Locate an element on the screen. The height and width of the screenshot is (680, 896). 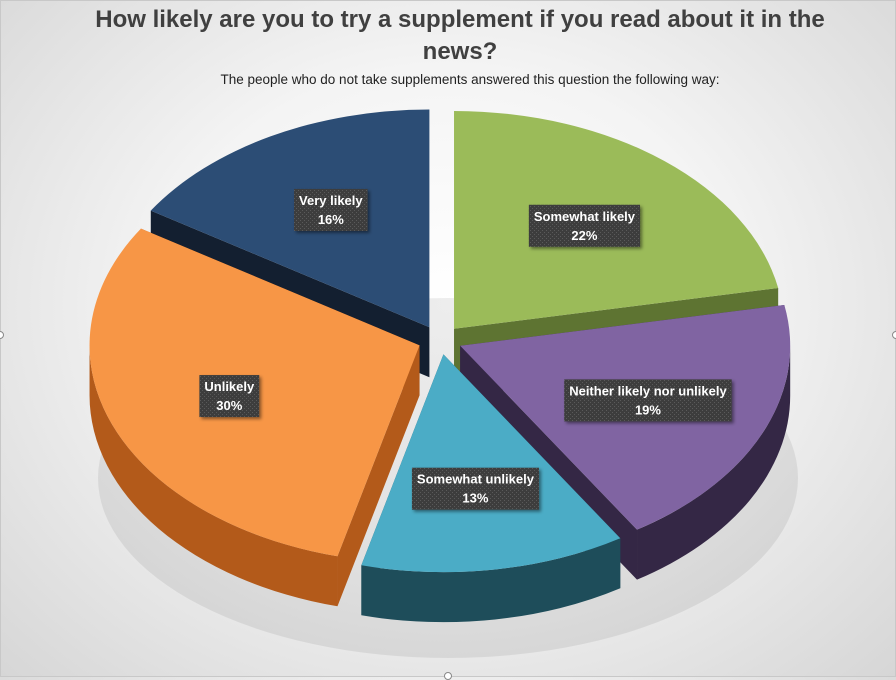
data-label-category: Very likely is located at coordinates (331, 200).